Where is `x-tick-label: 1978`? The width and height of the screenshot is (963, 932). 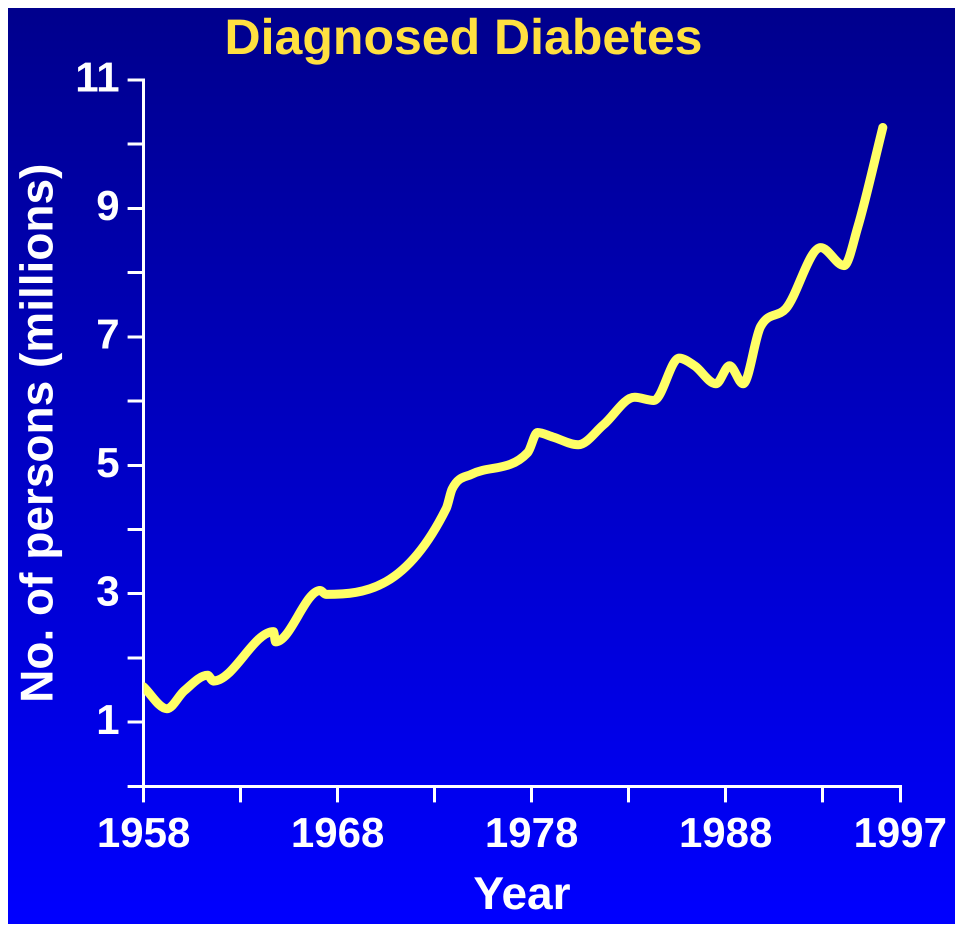 x-tick-label: 1978 is located at coordinates (531, 832).